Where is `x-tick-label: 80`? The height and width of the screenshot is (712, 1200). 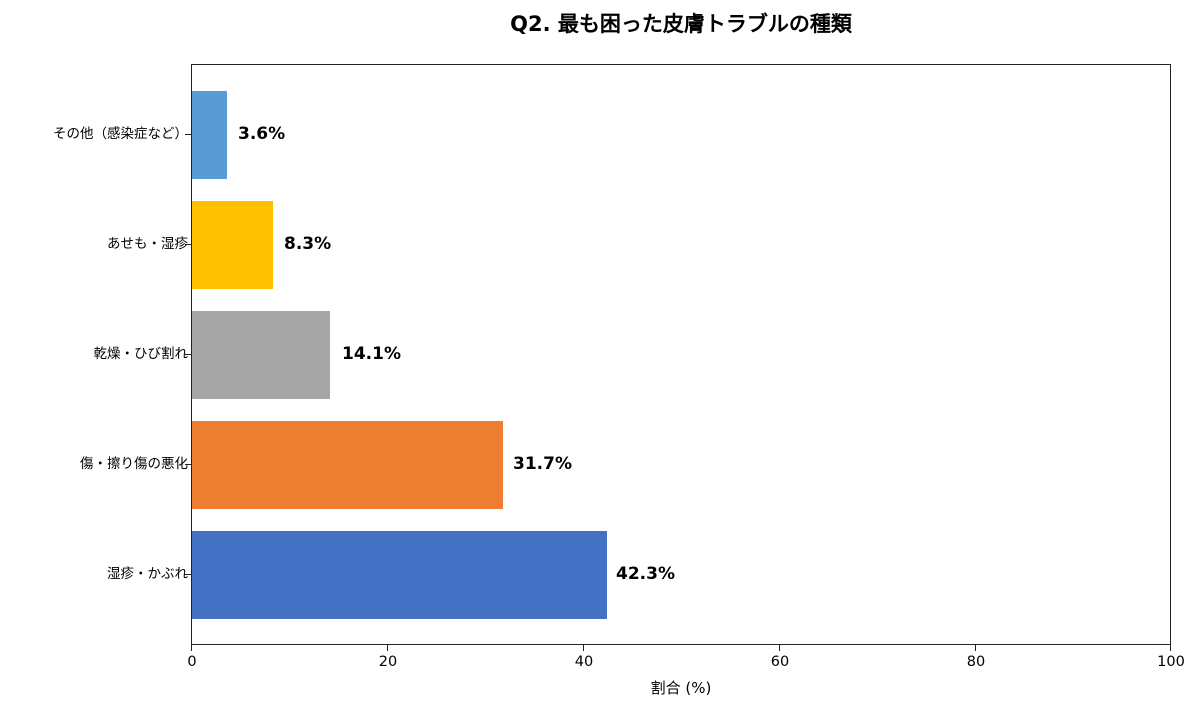
x-tick-label: 80 is located at coordinates (976, 662).